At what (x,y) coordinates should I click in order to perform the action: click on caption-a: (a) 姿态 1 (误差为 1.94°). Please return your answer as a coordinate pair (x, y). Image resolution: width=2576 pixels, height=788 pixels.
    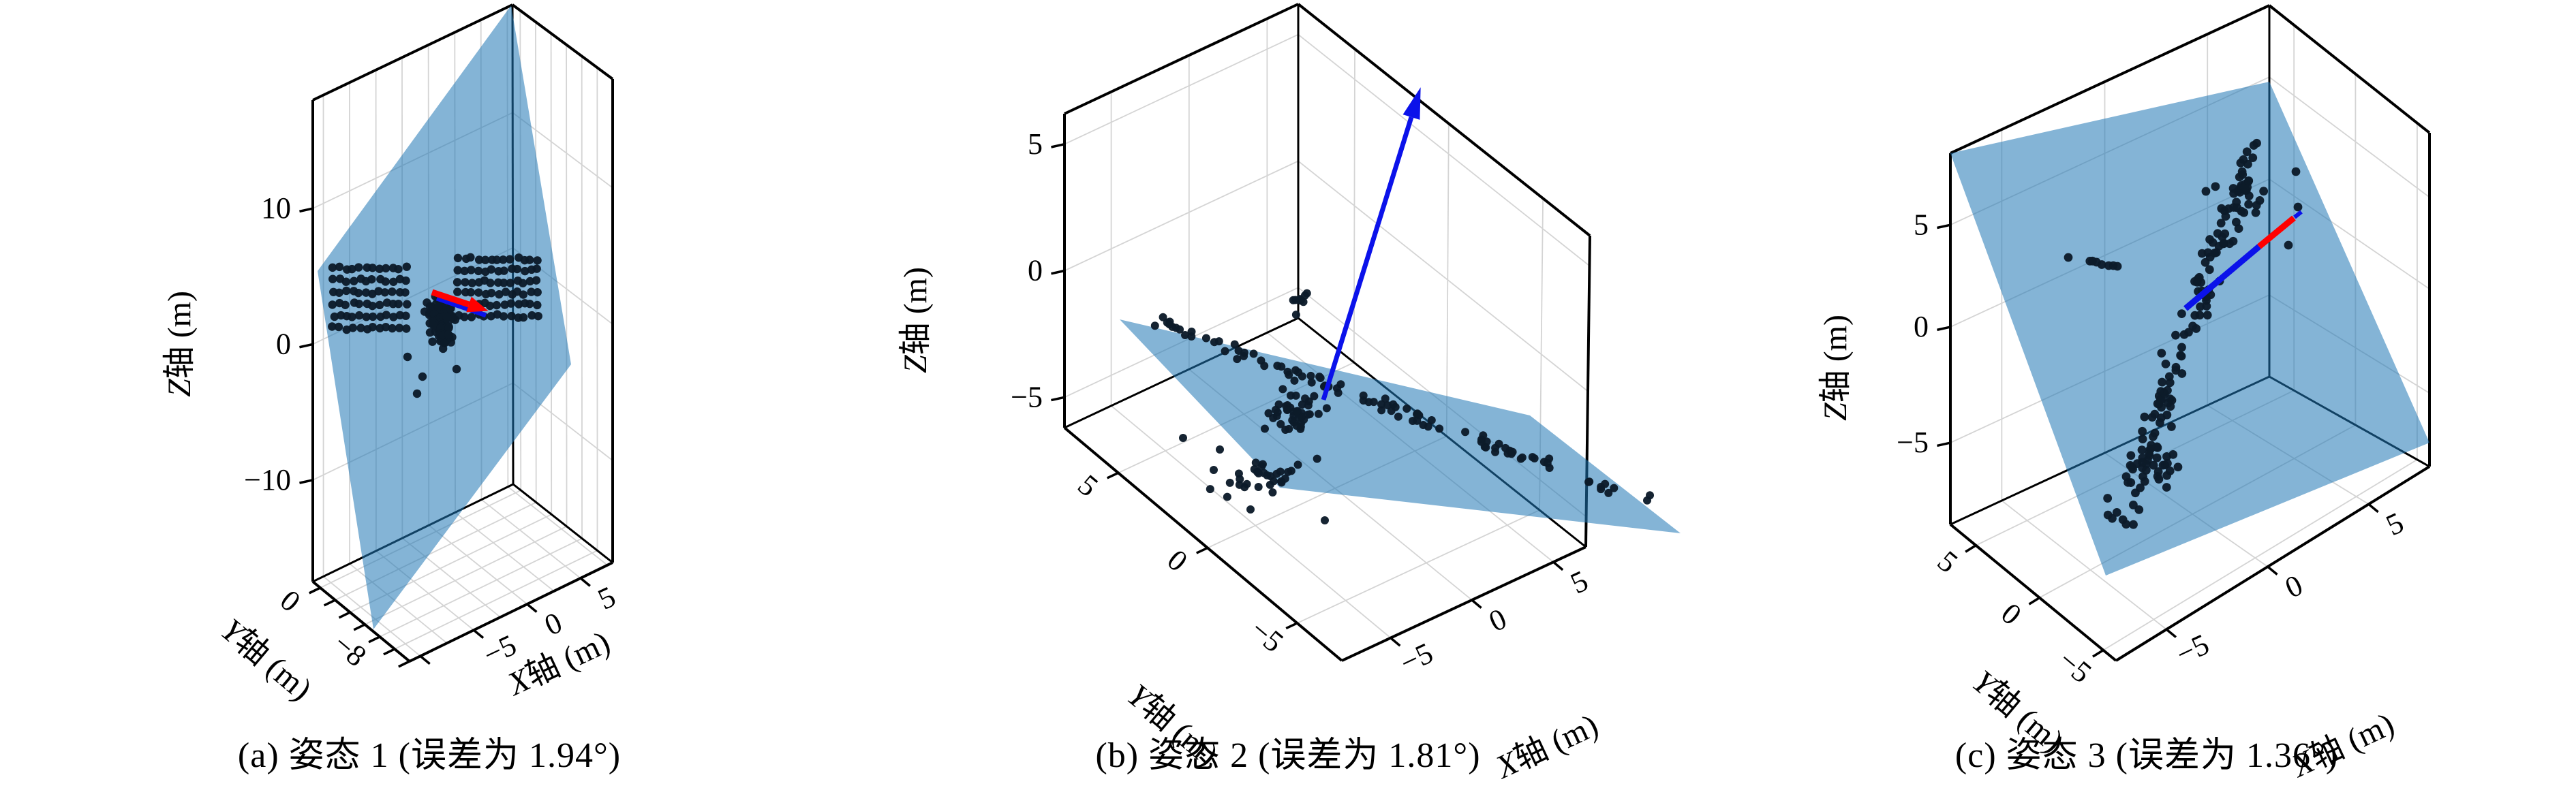
    Looking at the image, I should click on (430, 755).